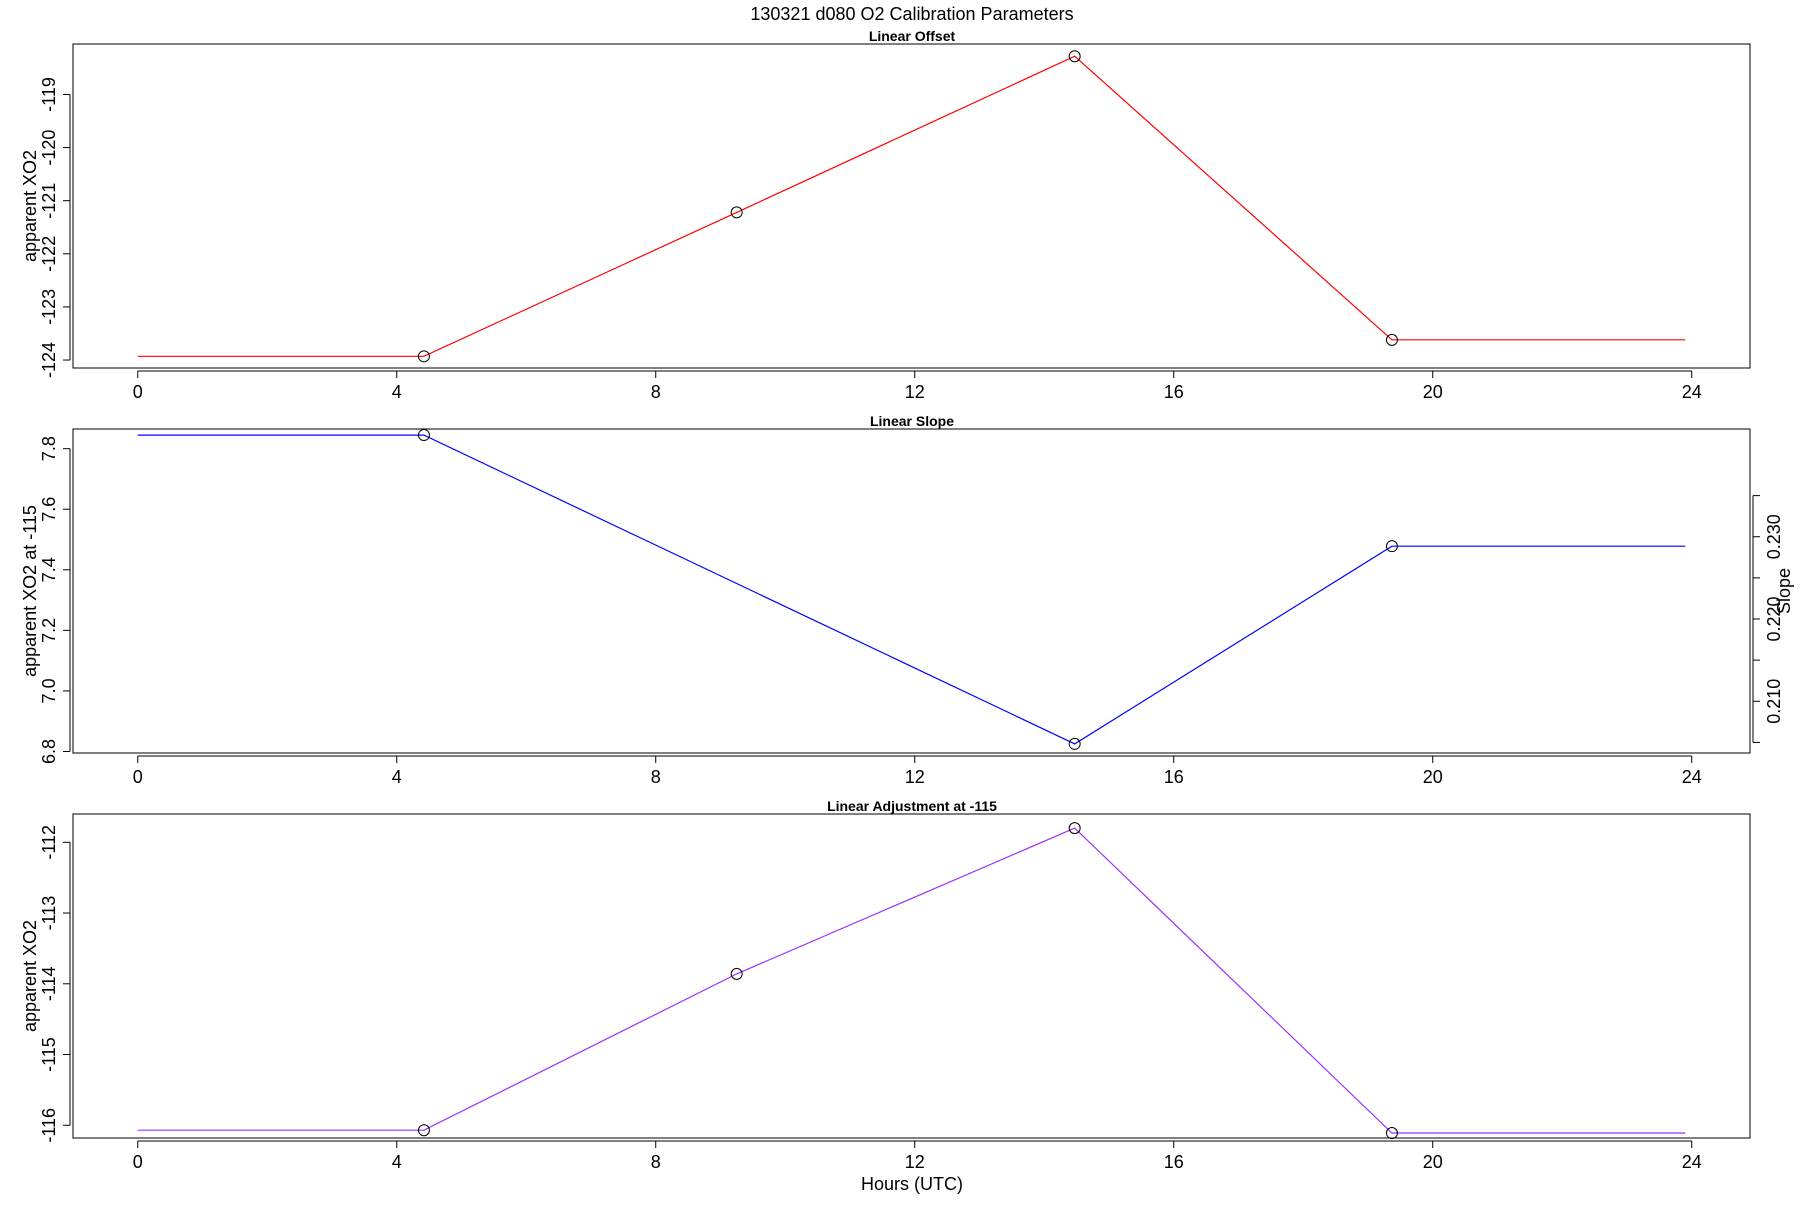  I want to click on panel-3-y-tick-label: -112, so click(49, 842).